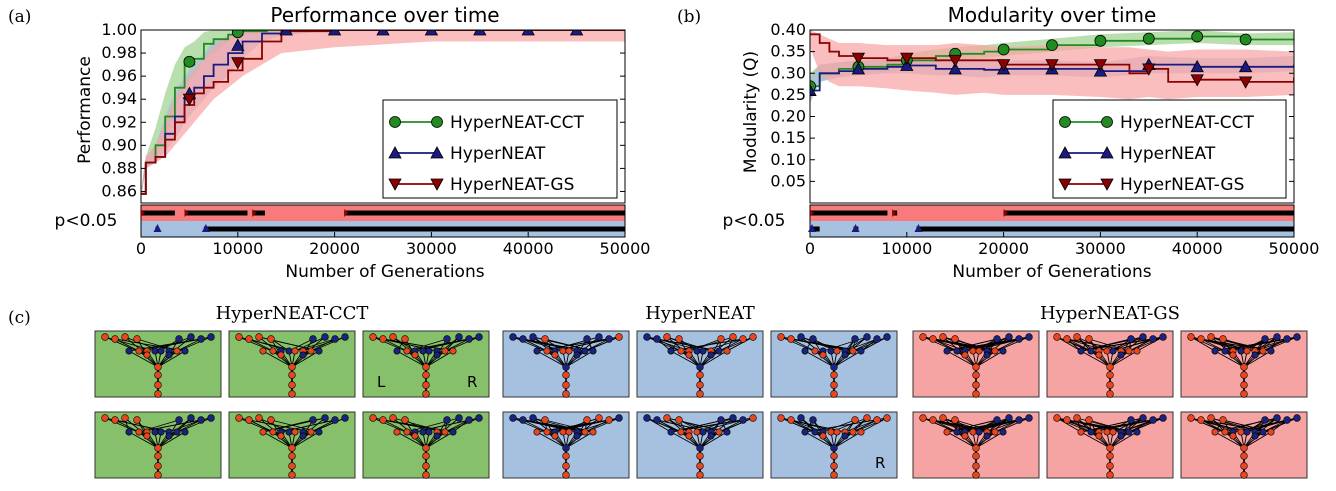 This screenshot has width=1336, height=491. Describe the element at coordinates (86, 221) in the screenshot. I see `significance-label: p<0.05` at that location.